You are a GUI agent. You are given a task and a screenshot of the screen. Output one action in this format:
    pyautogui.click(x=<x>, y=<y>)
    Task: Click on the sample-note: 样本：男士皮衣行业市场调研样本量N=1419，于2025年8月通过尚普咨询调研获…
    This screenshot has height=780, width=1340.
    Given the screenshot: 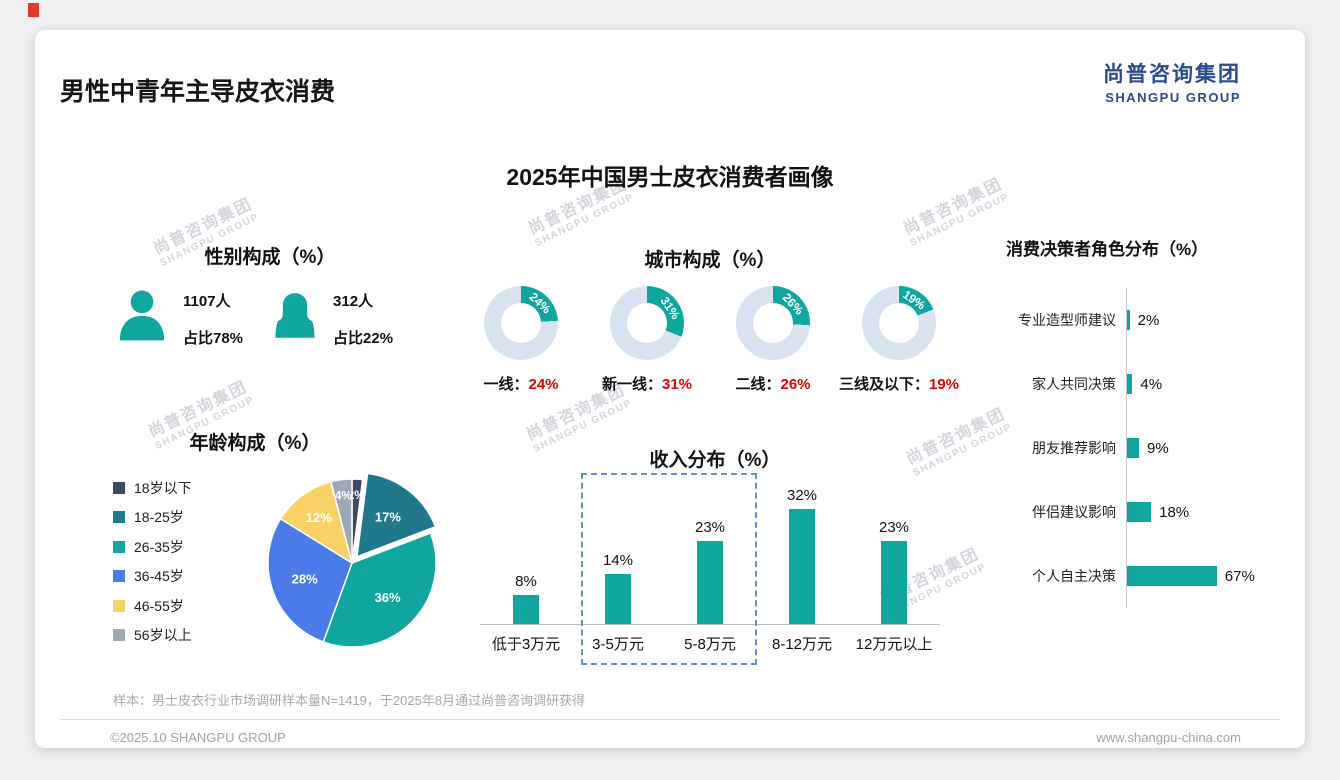 What is the action you would take?
    pyautogui.click(x=349, y=700)
    